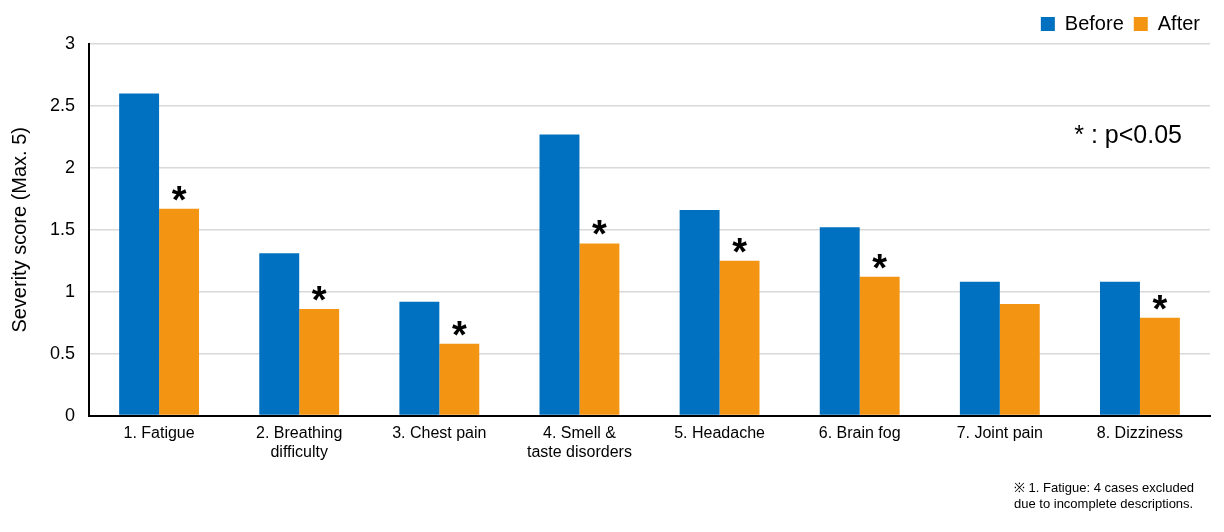  I want to click on x-tick-label: 7. Joint pain, so click(999, 432).